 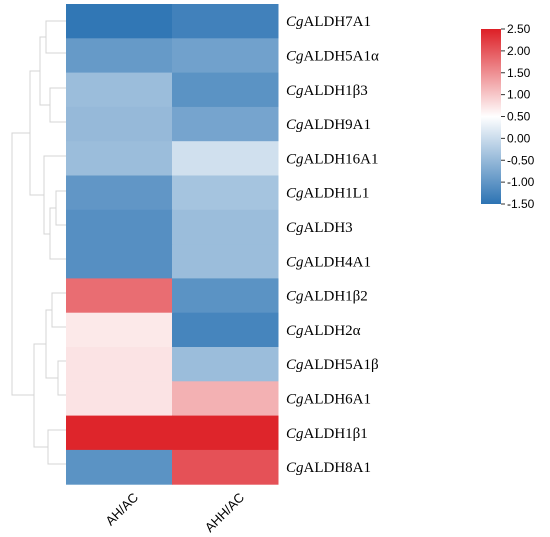 I want to click on row-label: CgALDH7A1, so click(x=328, y=22).